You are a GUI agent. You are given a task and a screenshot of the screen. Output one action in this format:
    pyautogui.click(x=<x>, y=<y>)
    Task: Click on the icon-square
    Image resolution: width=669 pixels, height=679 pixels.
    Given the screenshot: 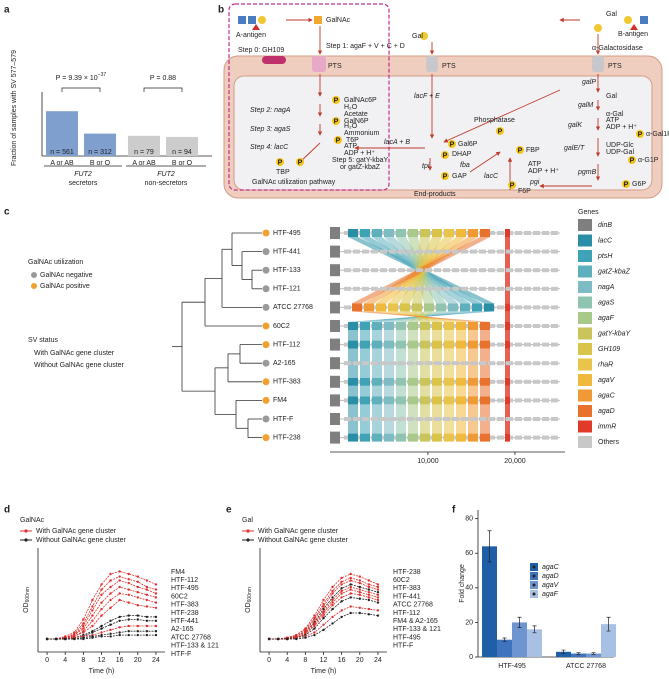 What is the action you would take?
    pyautogui.click(x=644, y=20)
    